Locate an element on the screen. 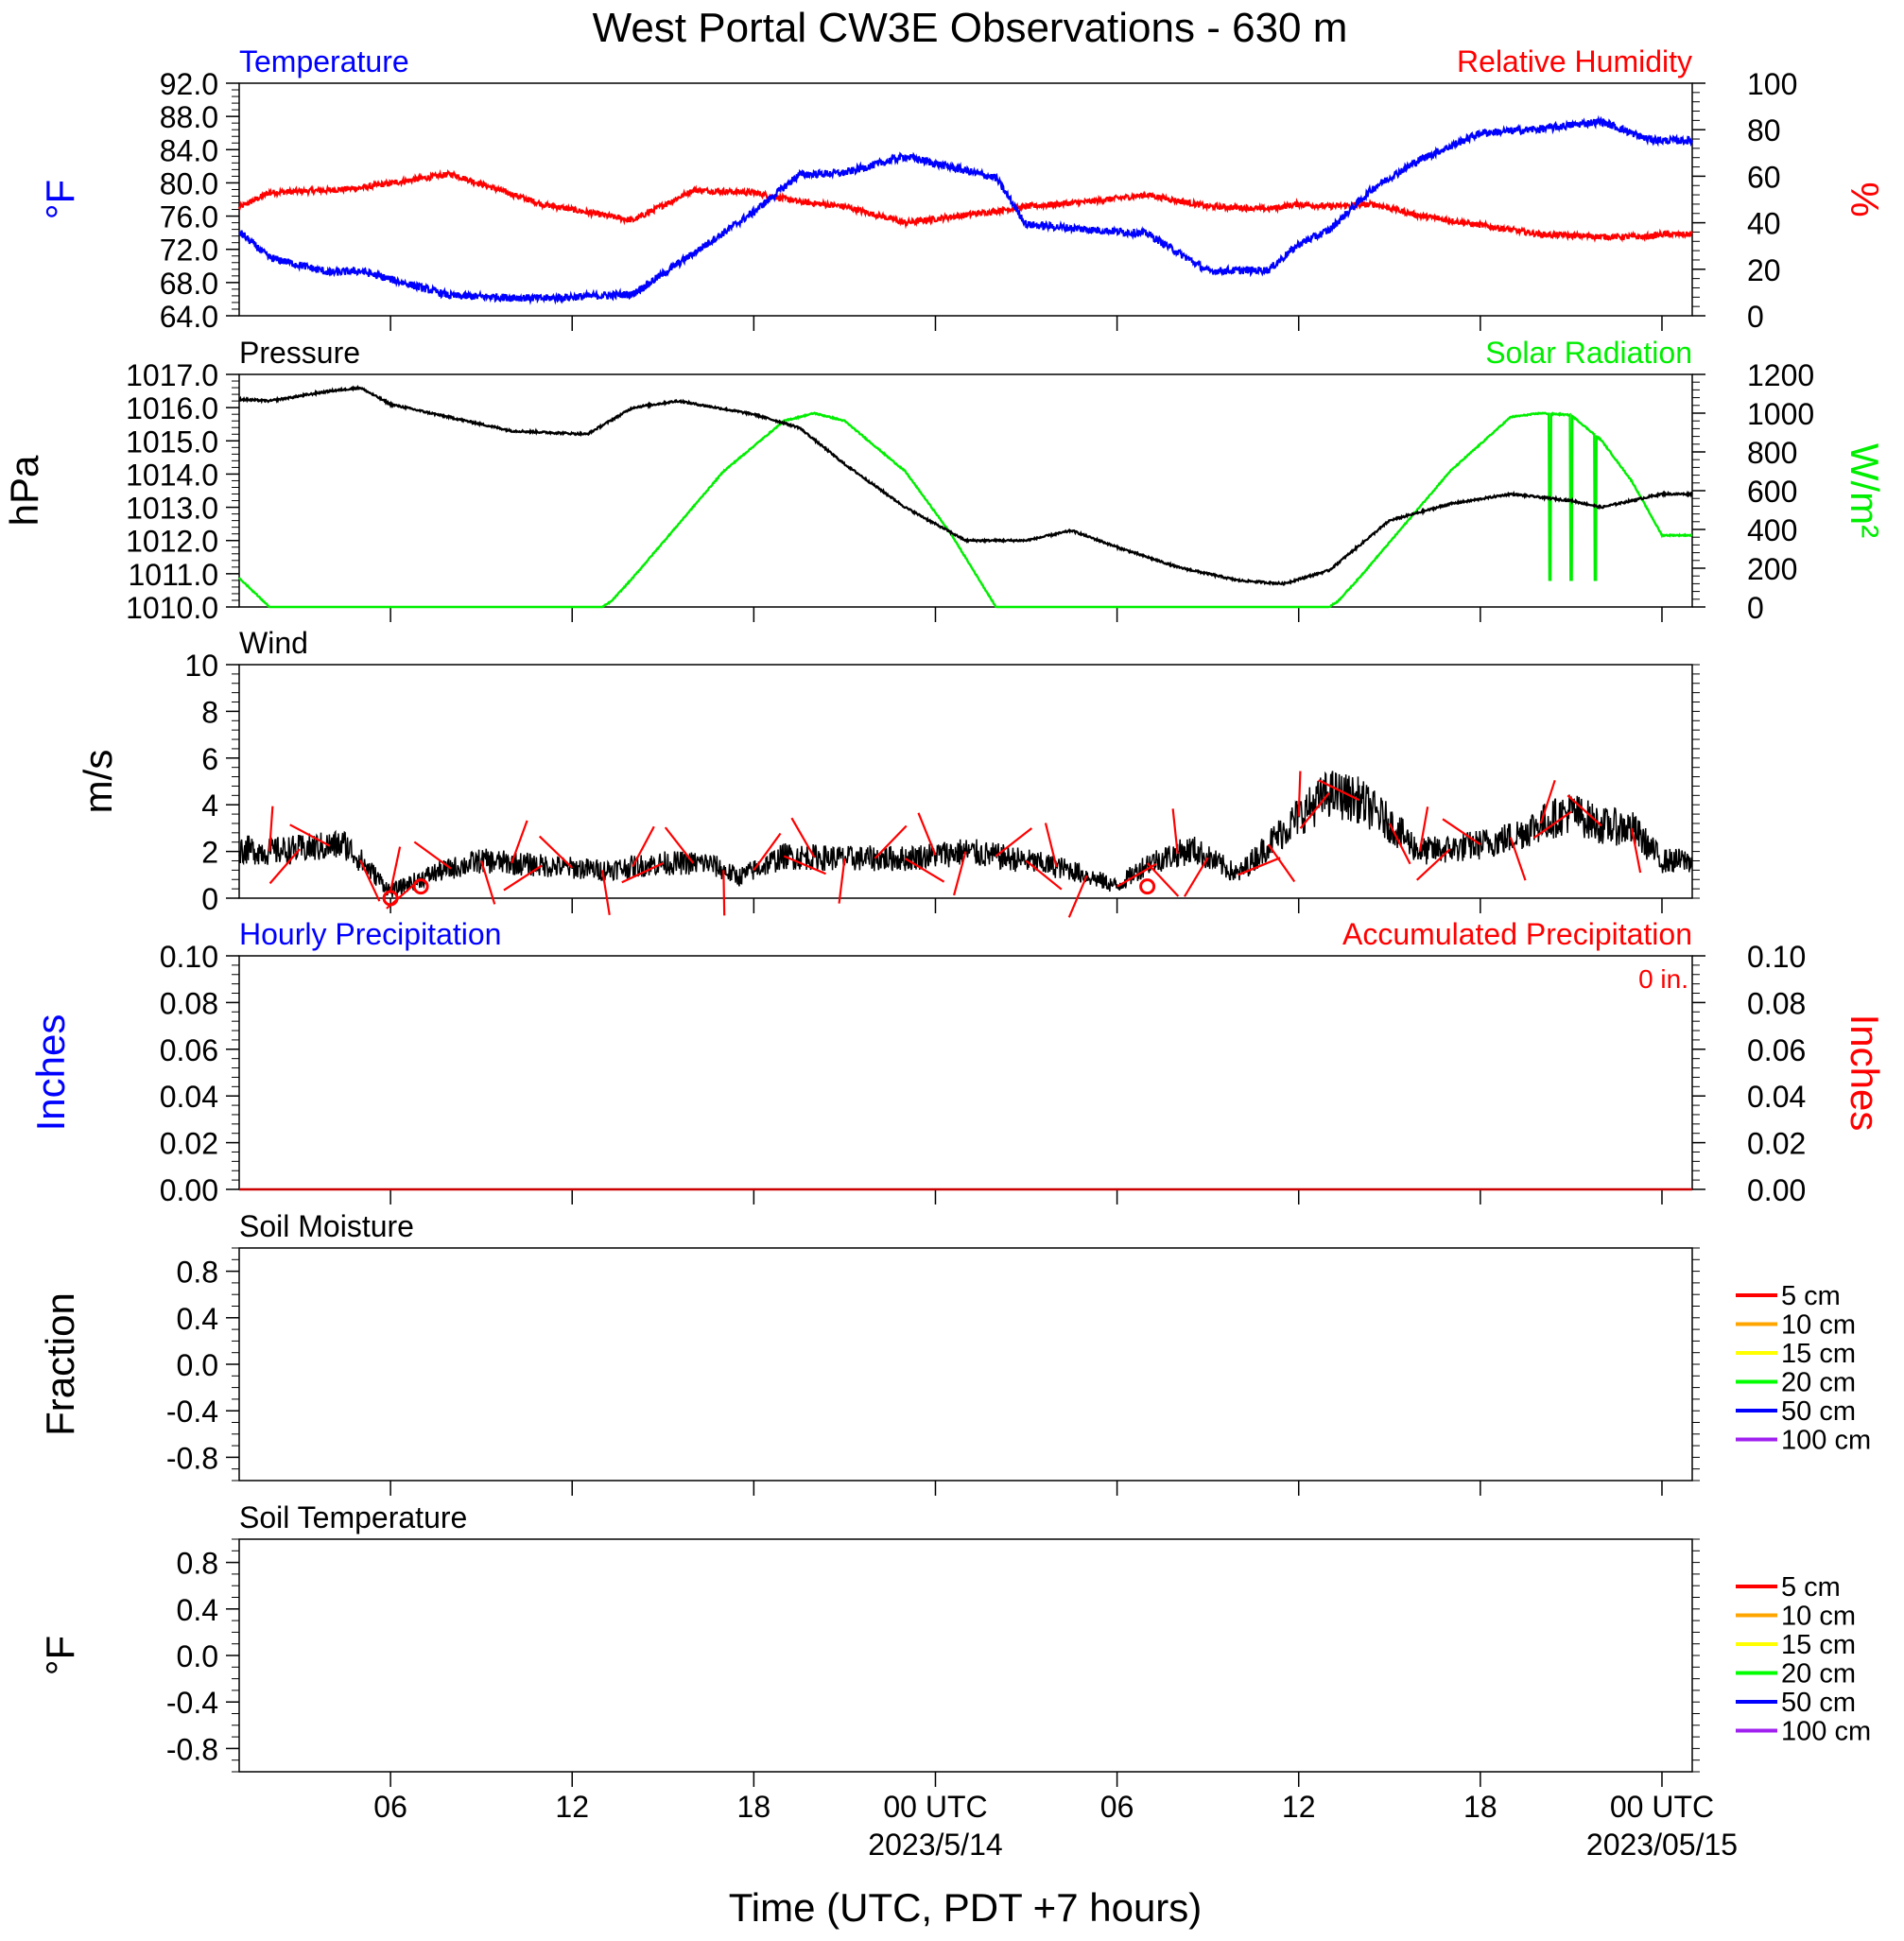  panel-title-left: Soil Moisture is located at coordinates (326, 1226).